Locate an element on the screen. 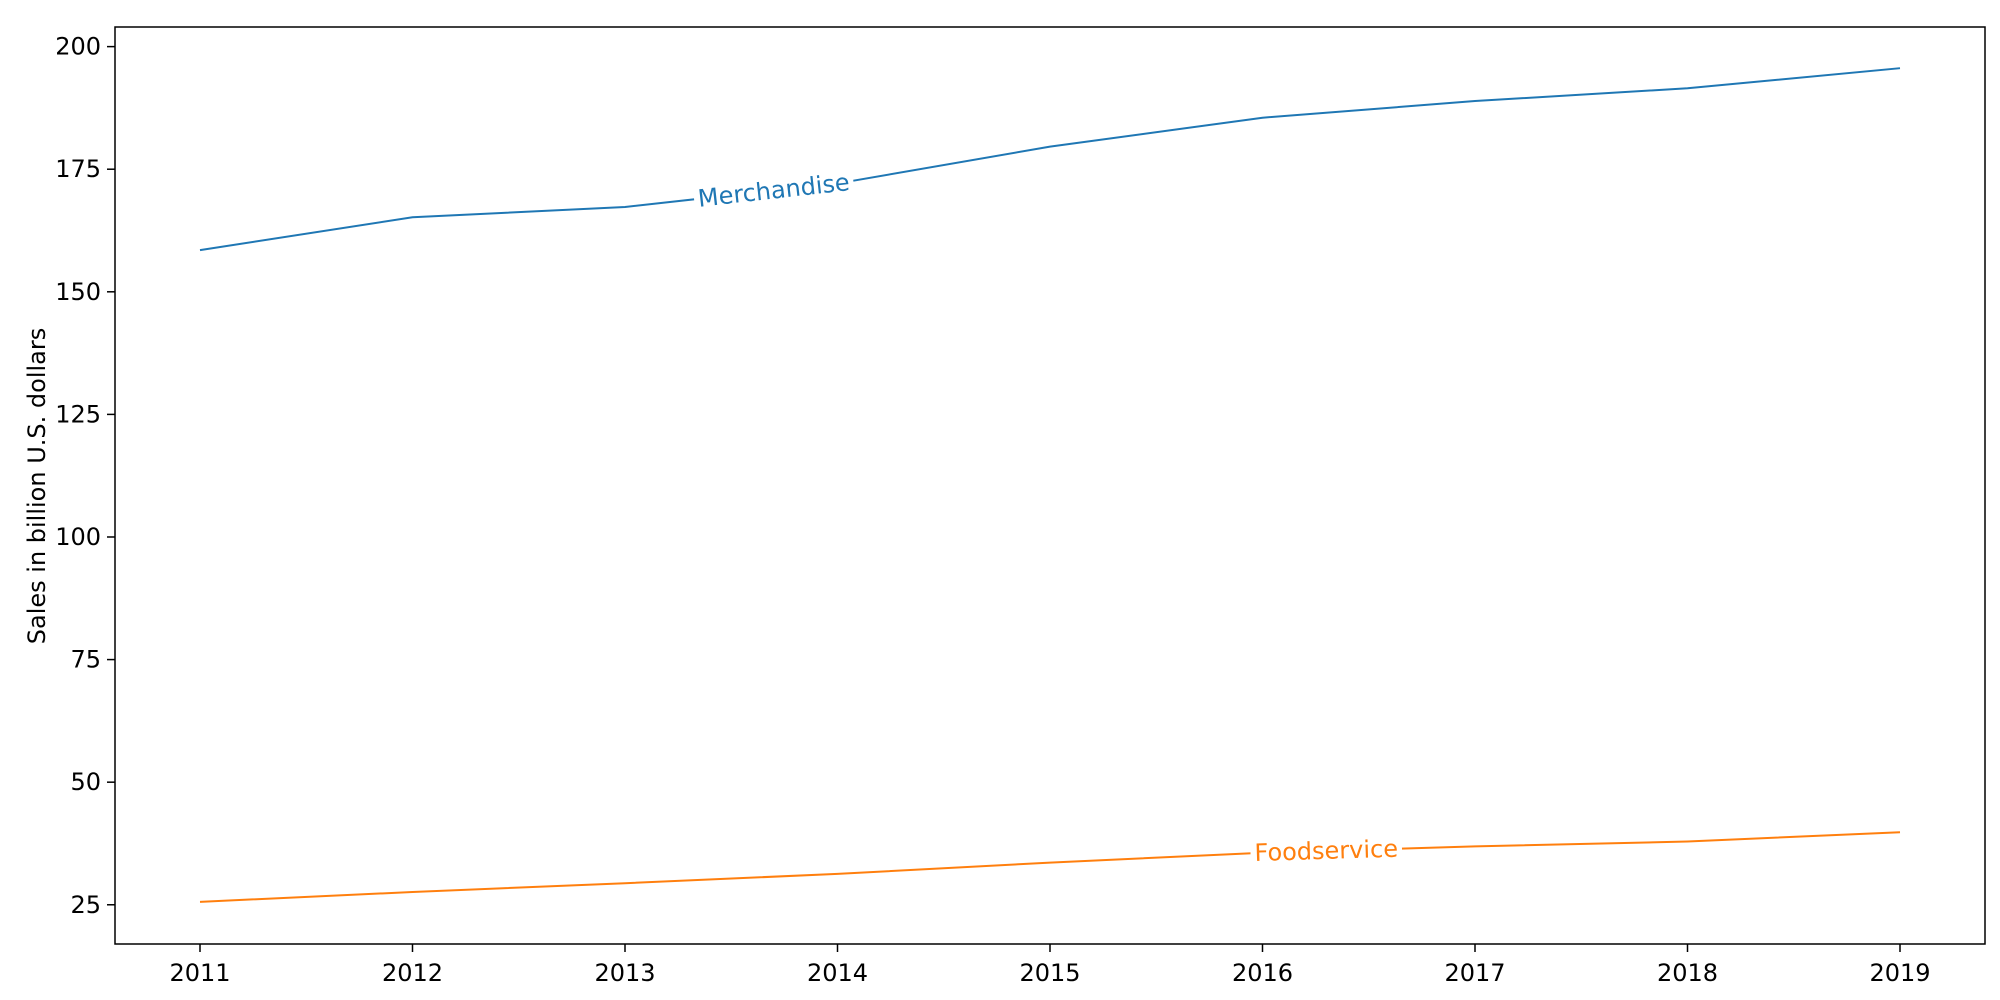  series-label-foodservice: Foodservice is located at coordinates (1326, 851).